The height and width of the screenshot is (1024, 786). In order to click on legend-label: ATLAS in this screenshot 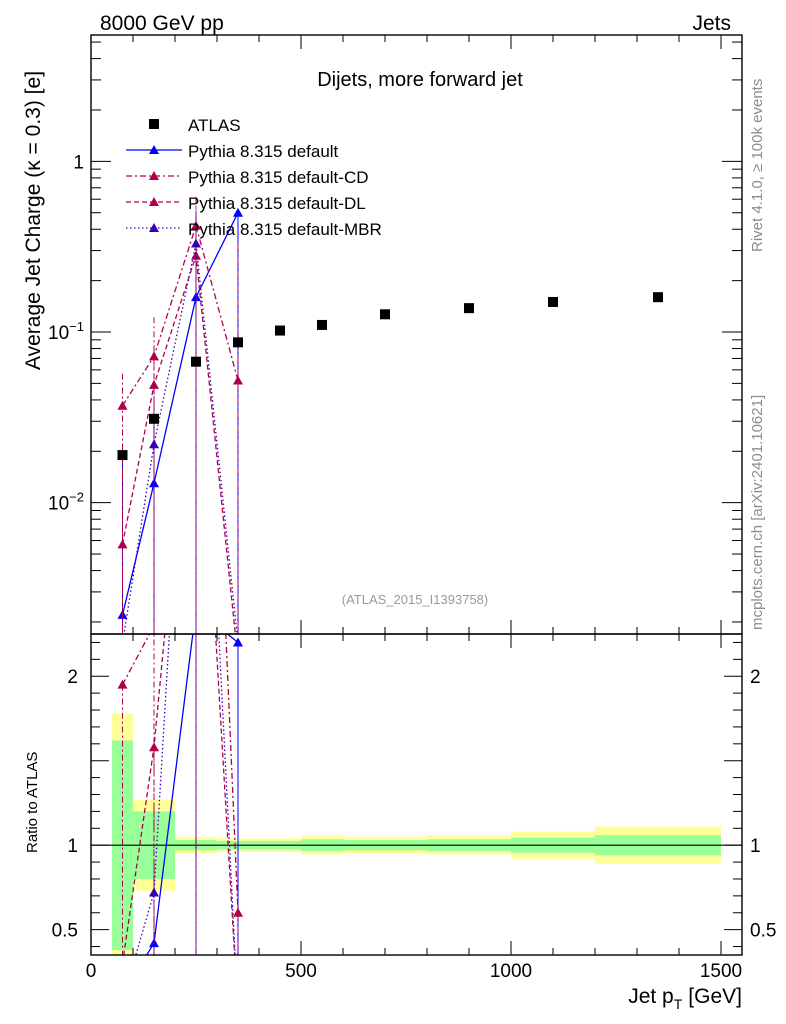, I will do `click(214, 125)`.